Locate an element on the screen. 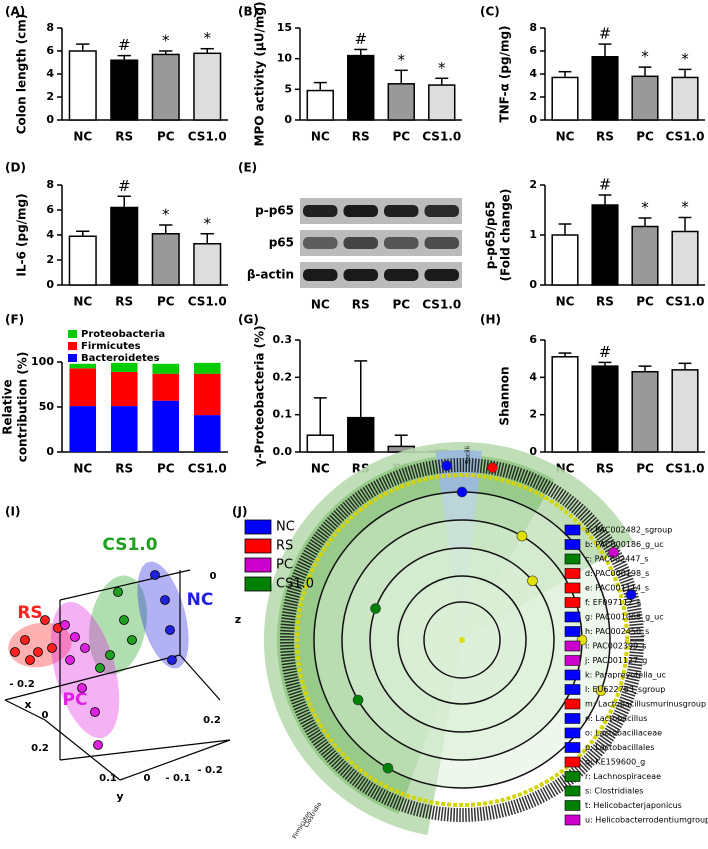 The image size is (708, 849). blot-row-label: p-p65 is located at coordinates (274, 211).